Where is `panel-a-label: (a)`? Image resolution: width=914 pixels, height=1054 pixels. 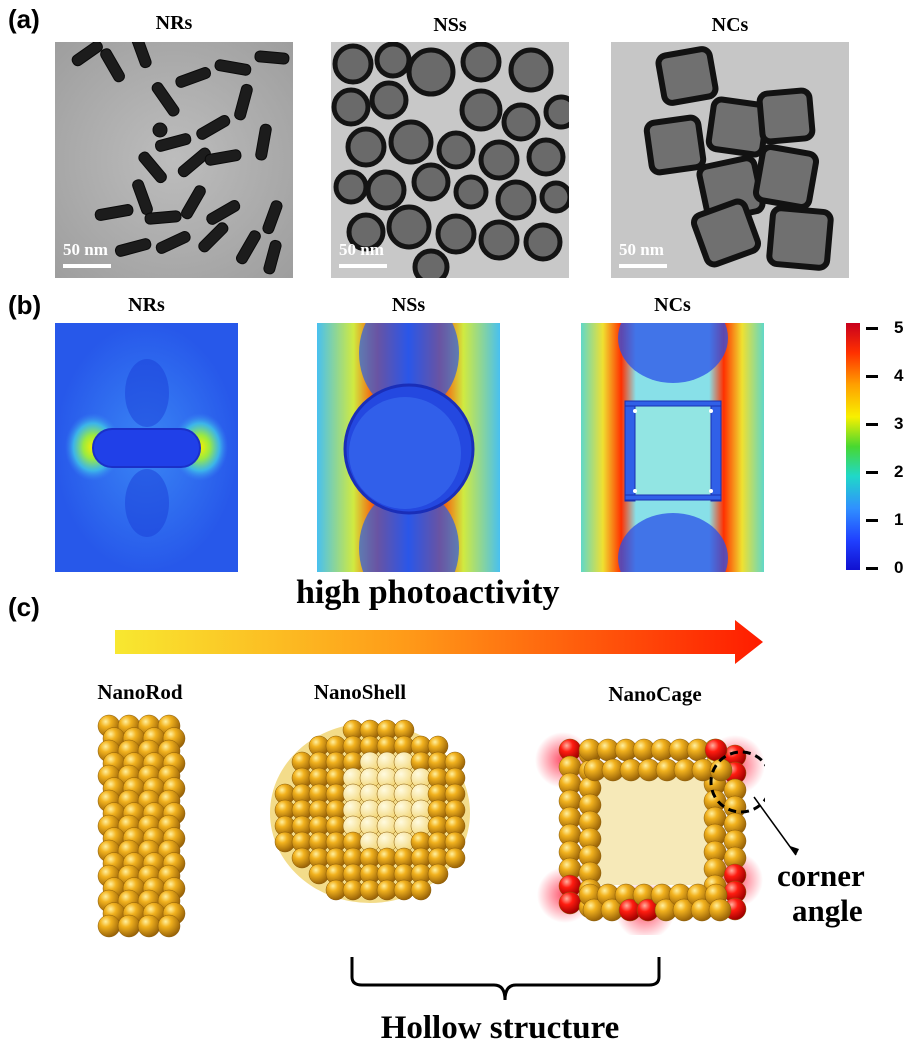
panel-a-label: (a) is located at coordinates (24, 19).